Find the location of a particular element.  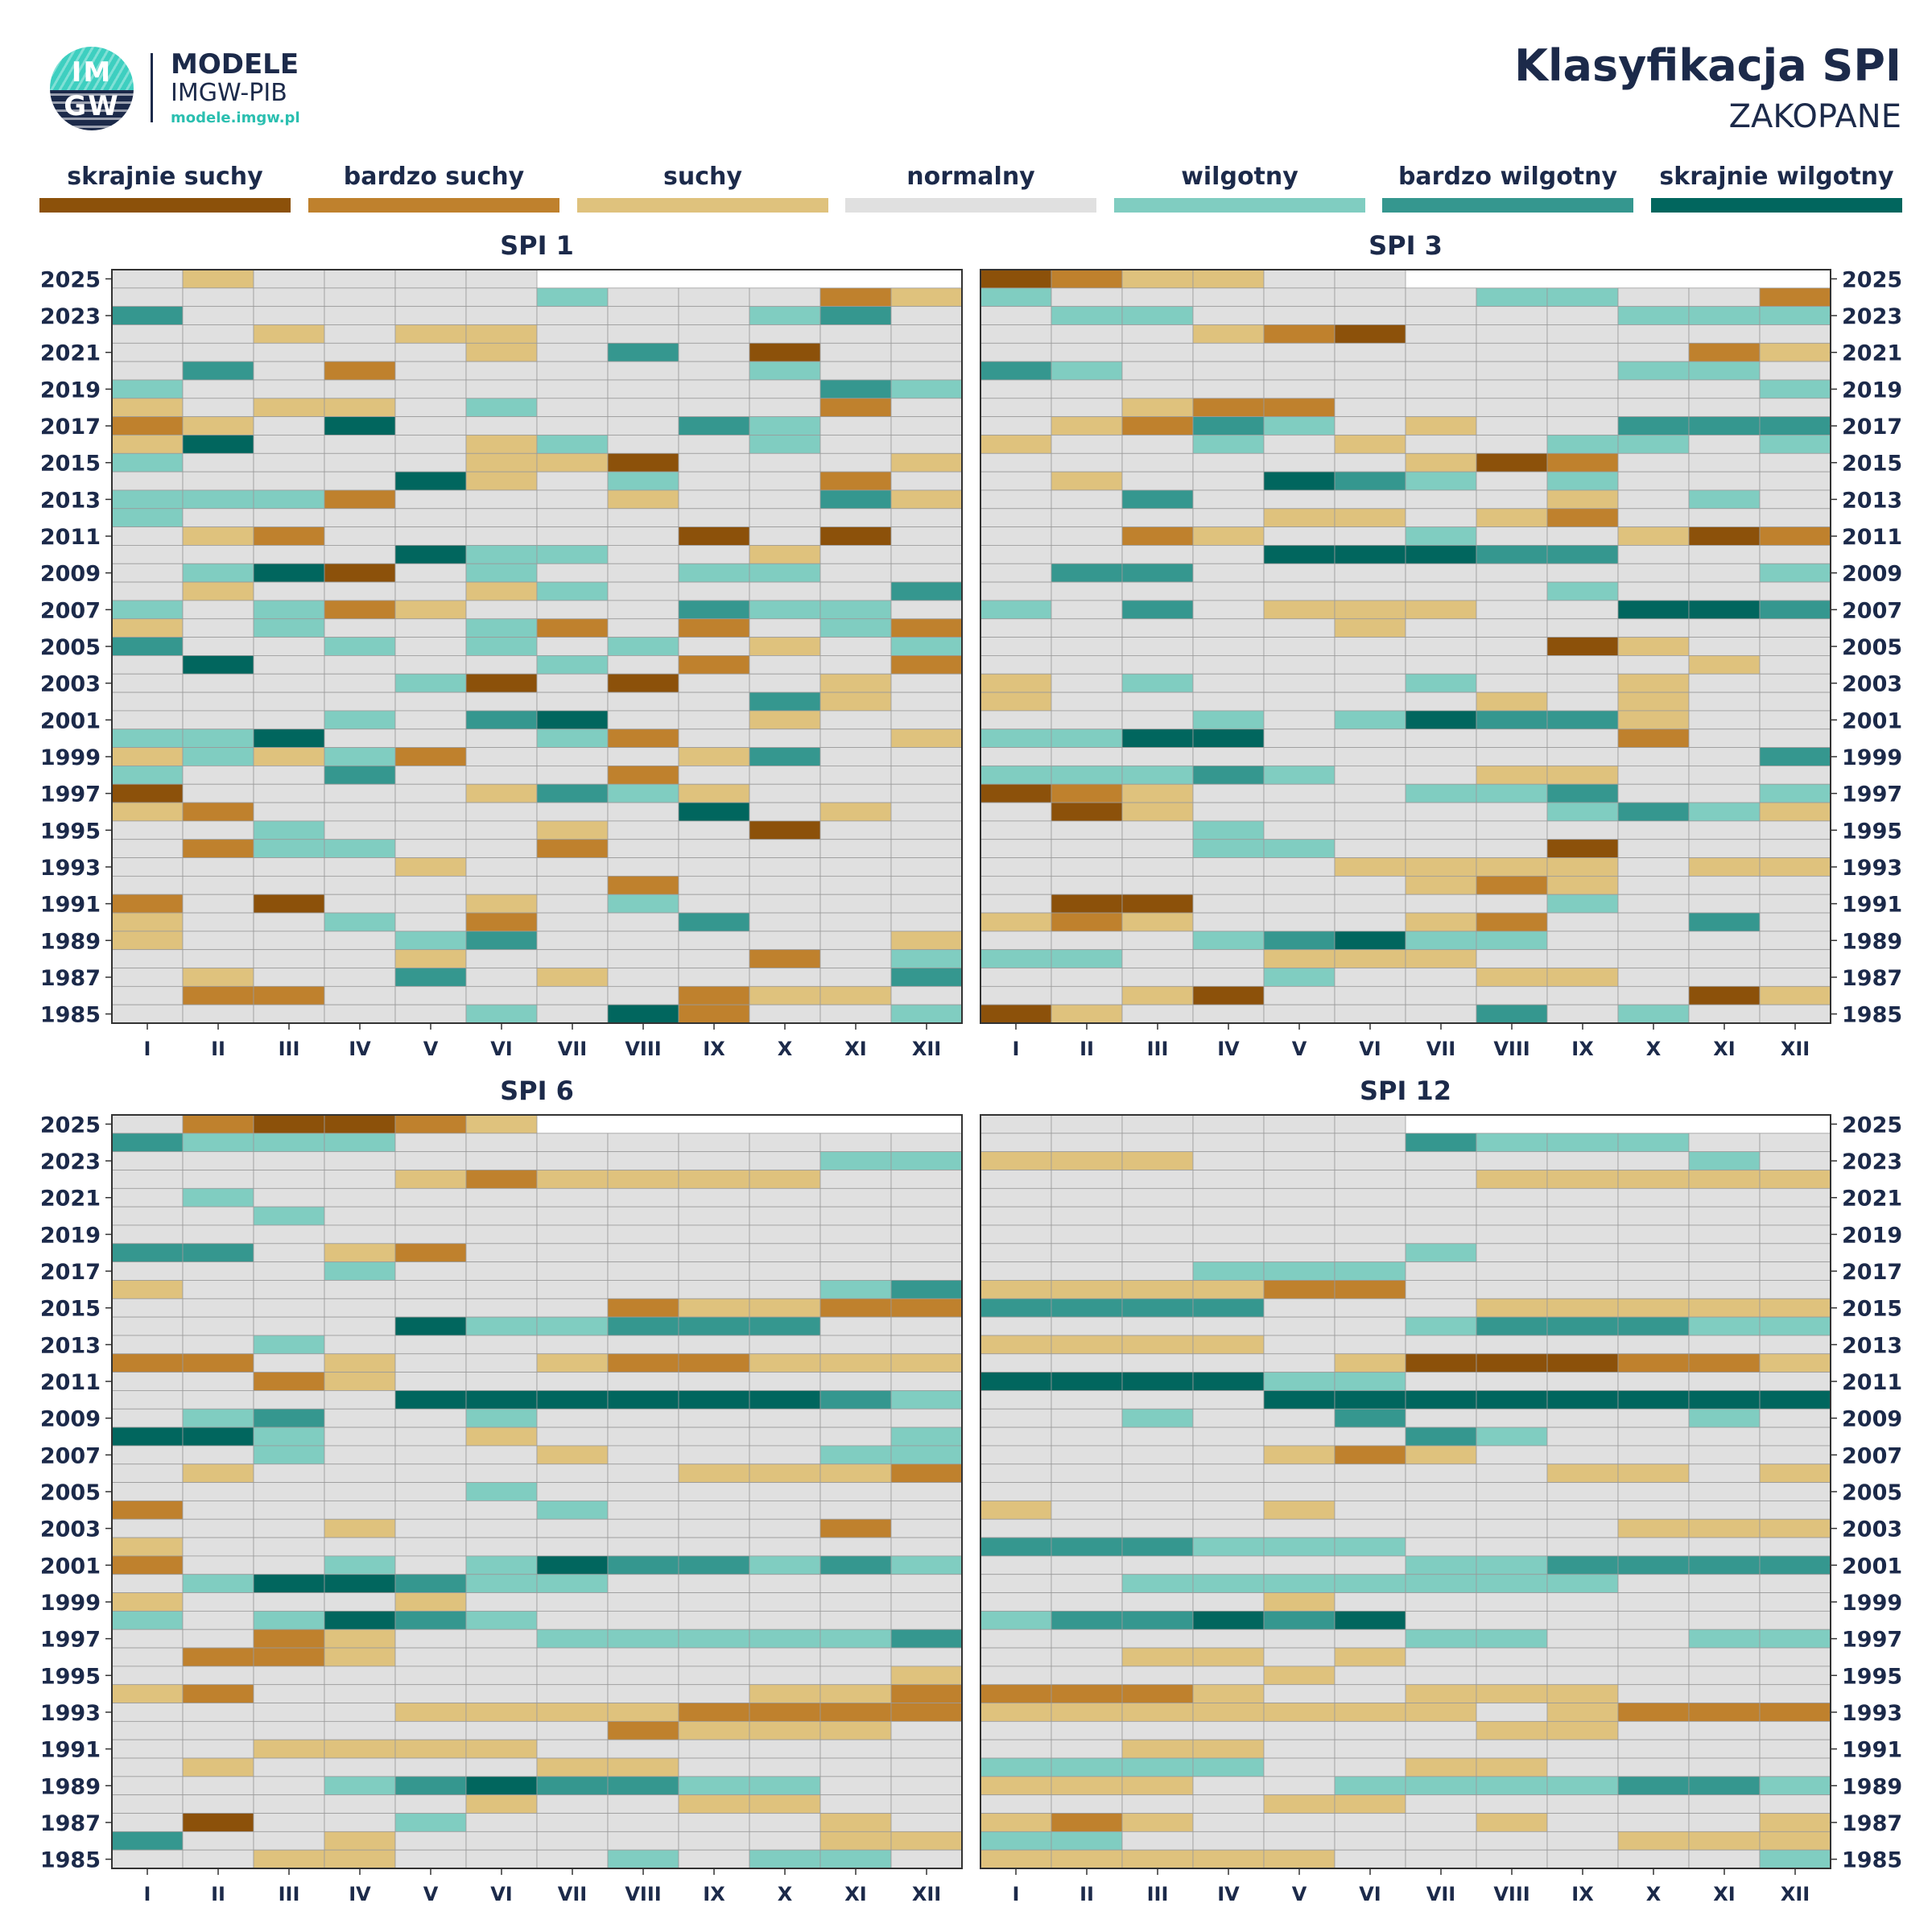

y-tick-label: 2001 is located at coordinates (1872, 1566).